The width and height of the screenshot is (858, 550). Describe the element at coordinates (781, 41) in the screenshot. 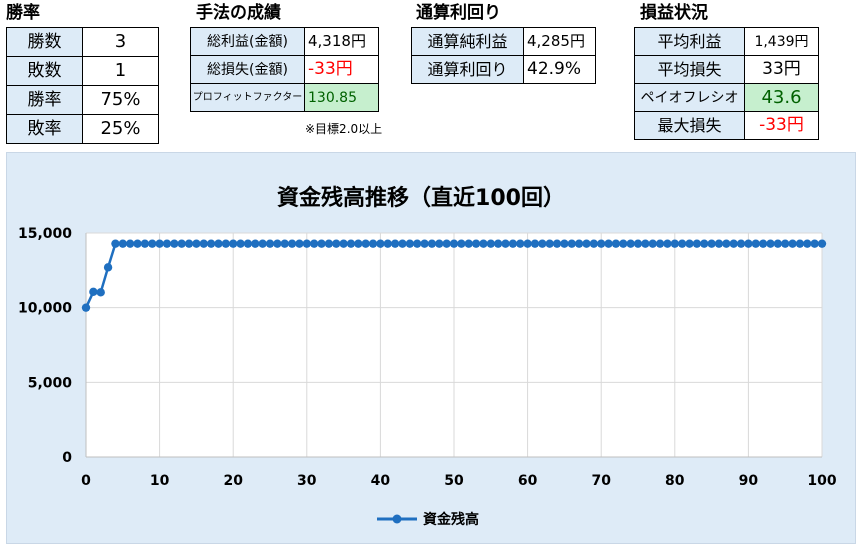

I see `pnl-value: 1,439円` at that location.